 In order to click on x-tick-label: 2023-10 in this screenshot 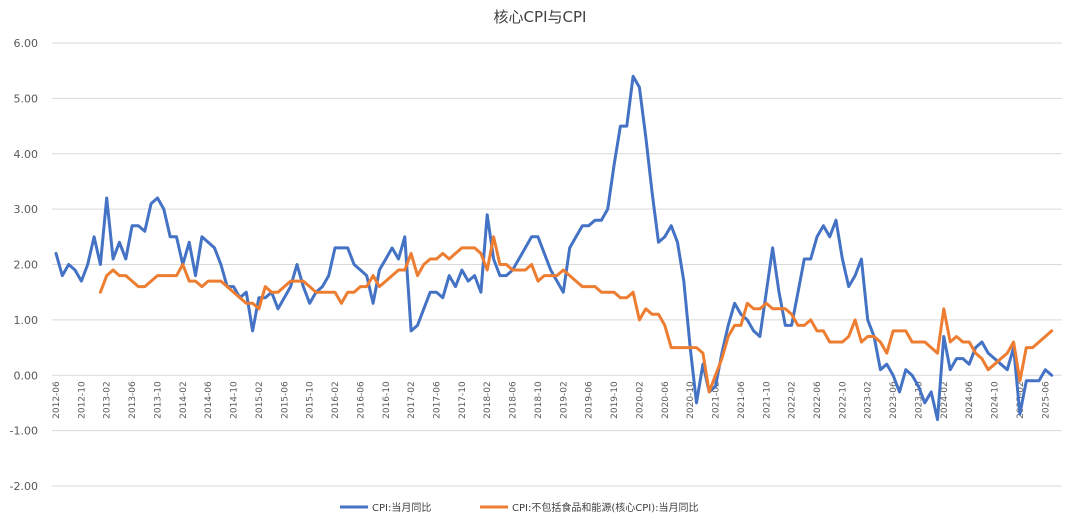, I will do `click(919, 400)`.